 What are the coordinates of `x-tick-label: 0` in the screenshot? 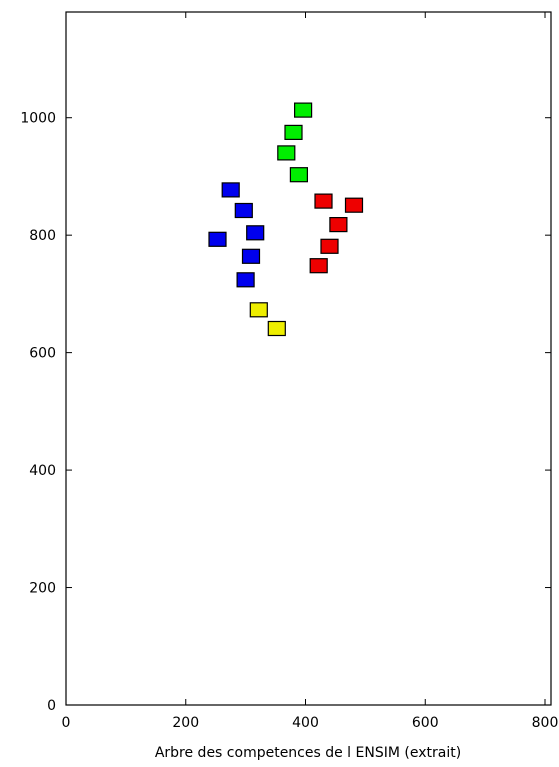 It's located at (66, 723).